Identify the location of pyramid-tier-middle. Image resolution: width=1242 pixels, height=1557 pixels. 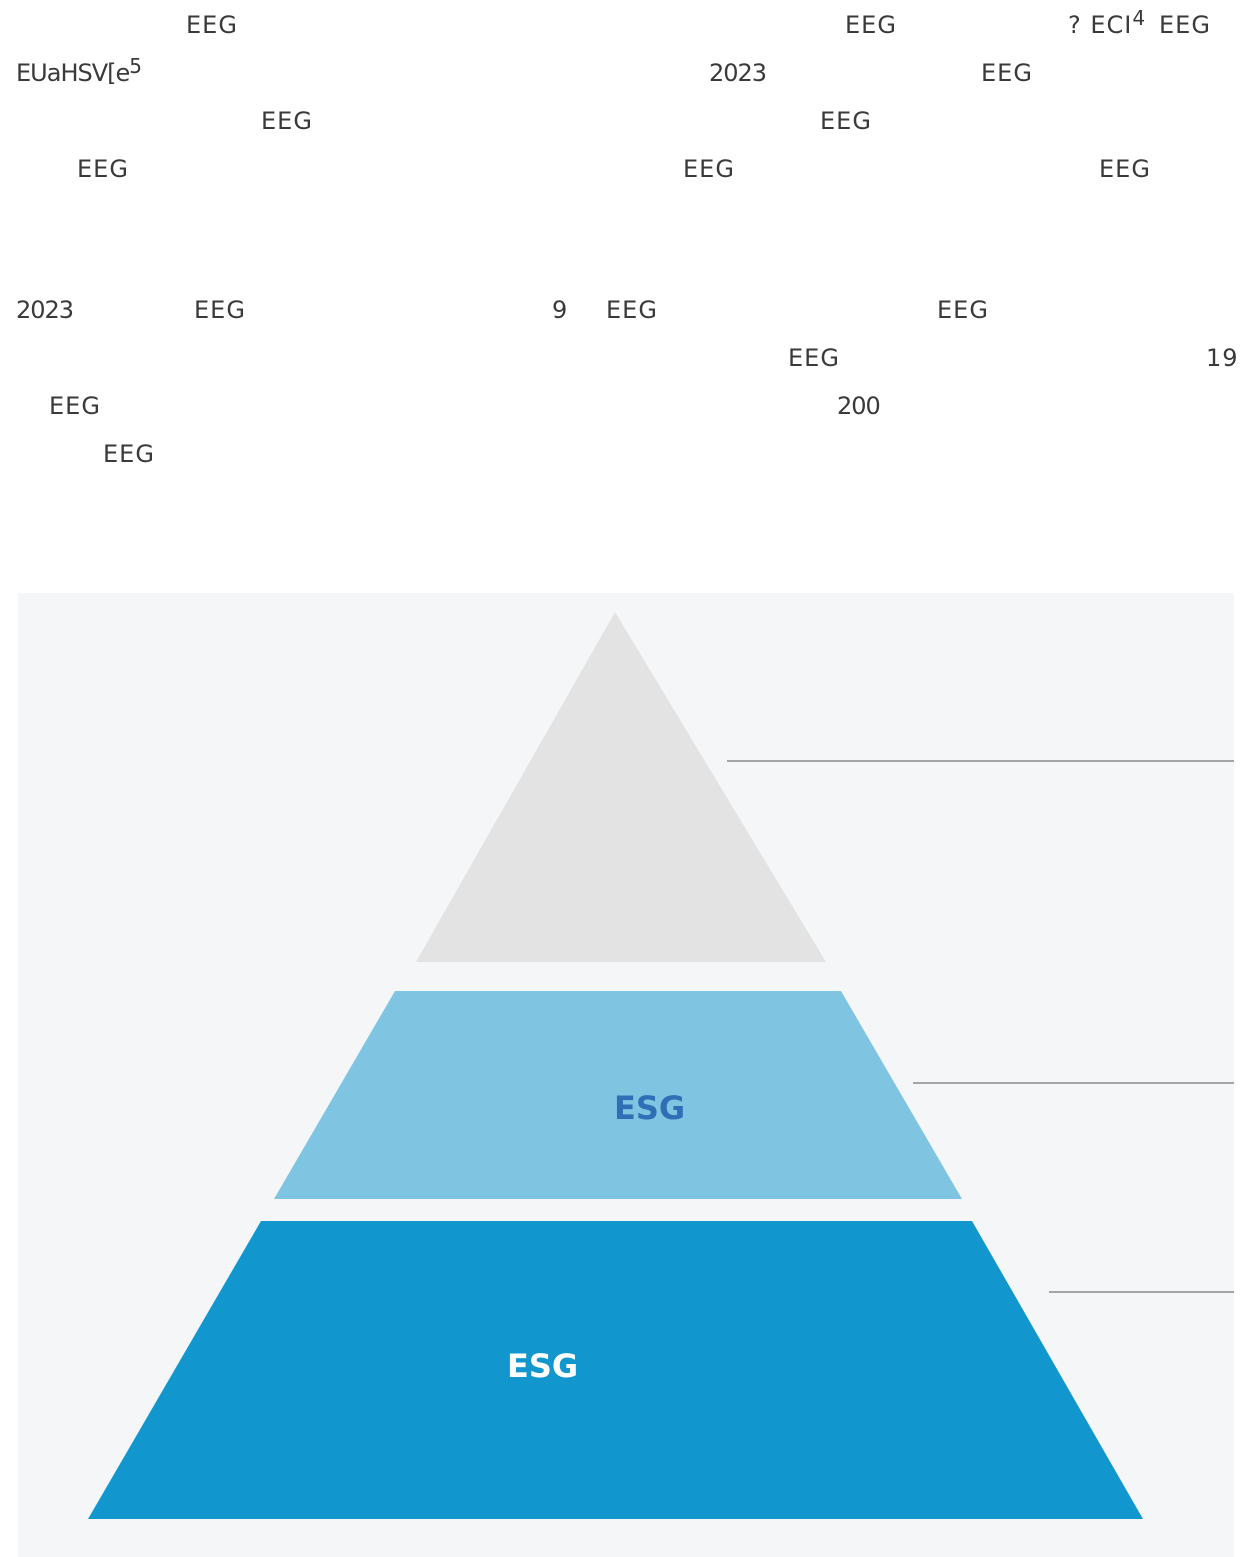
(618, 1095).